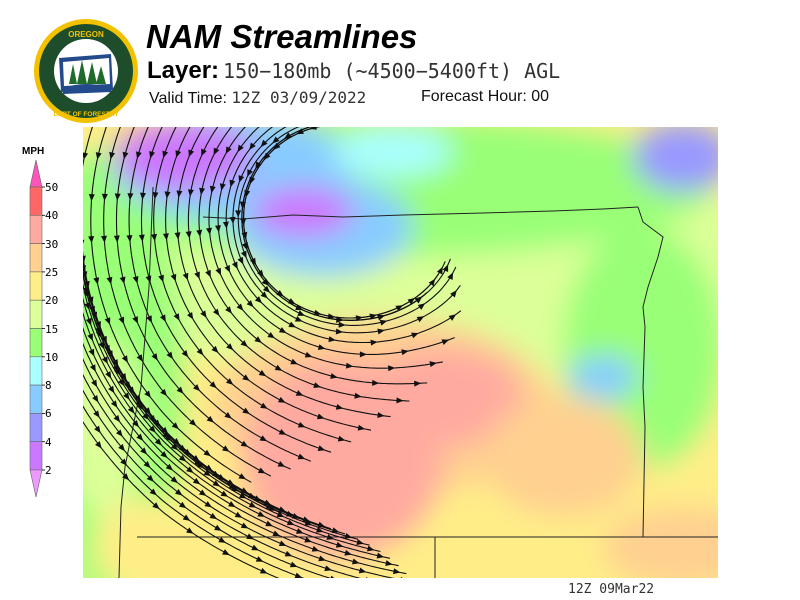 This screenshot has width=800, height=600. What do you see at coordinates (52, 187) in the screenshot?
I see `legend-label: 50` at bounding box center [52, 187].